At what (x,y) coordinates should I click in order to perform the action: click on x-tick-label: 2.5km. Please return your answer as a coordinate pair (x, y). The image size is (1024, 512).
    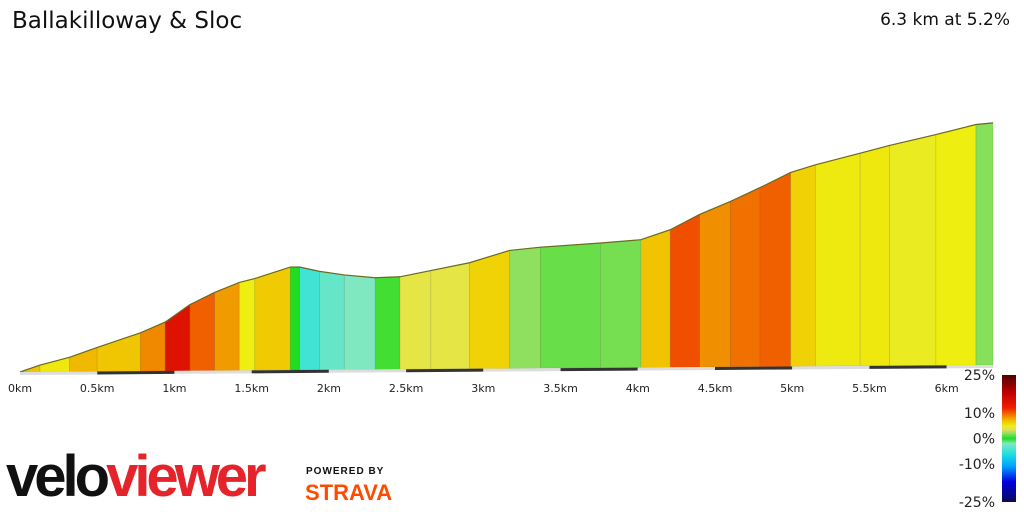
    Looking at the image, I should click on (406, 388).